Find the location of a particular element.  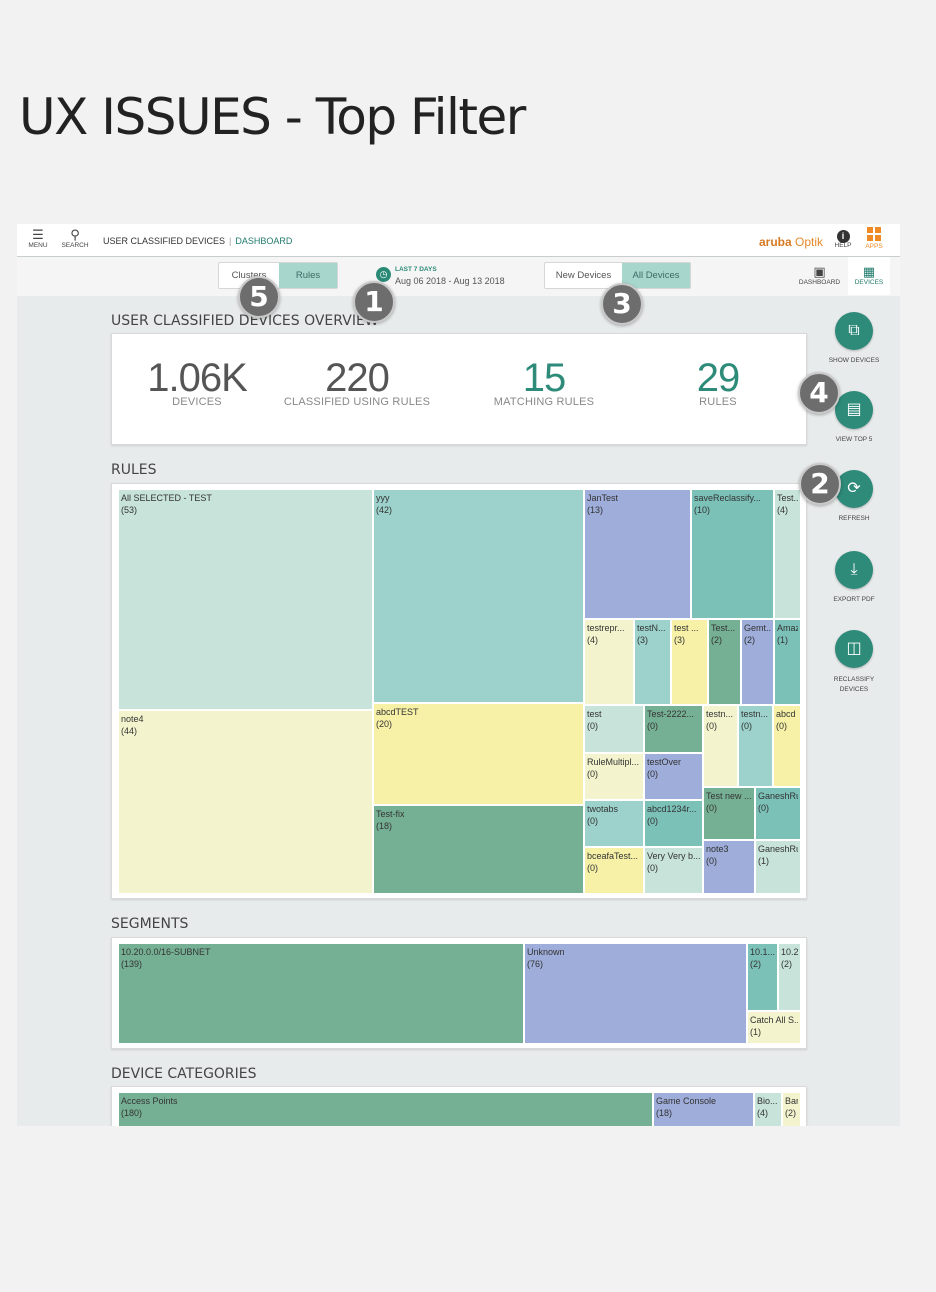

menu-button: ☰ MENU is located at coordinates (38, 238).